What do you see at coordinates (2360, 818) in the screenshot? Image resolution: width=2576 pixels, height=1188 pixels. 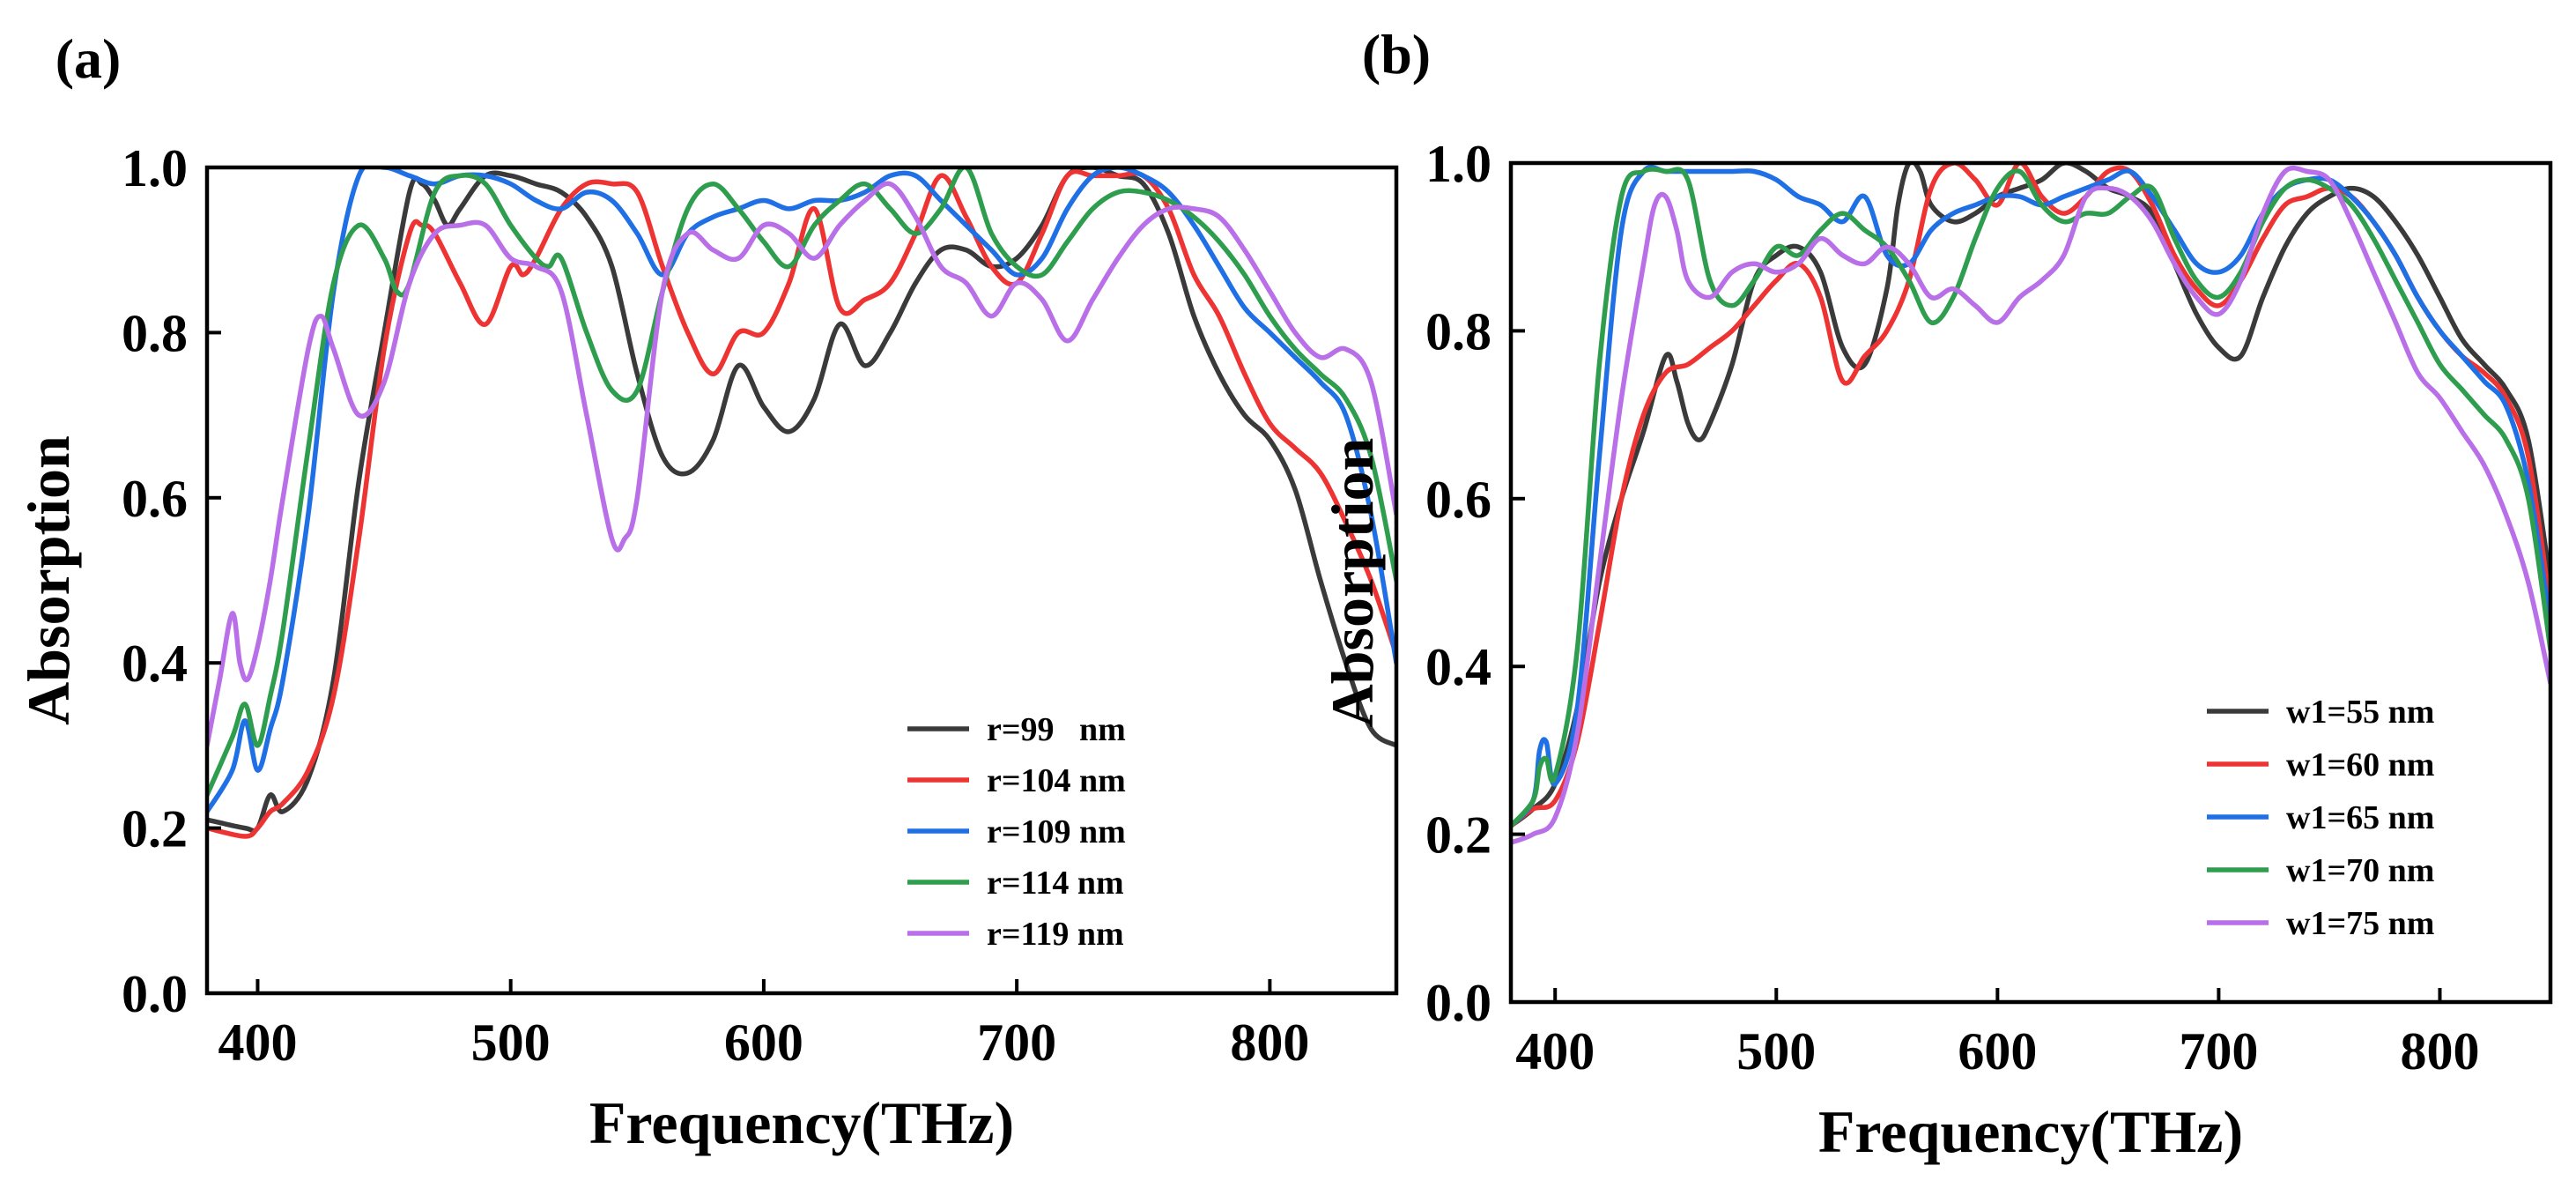 I see `legend-label: w1=65 nm` at bounding box center [2360, 818].